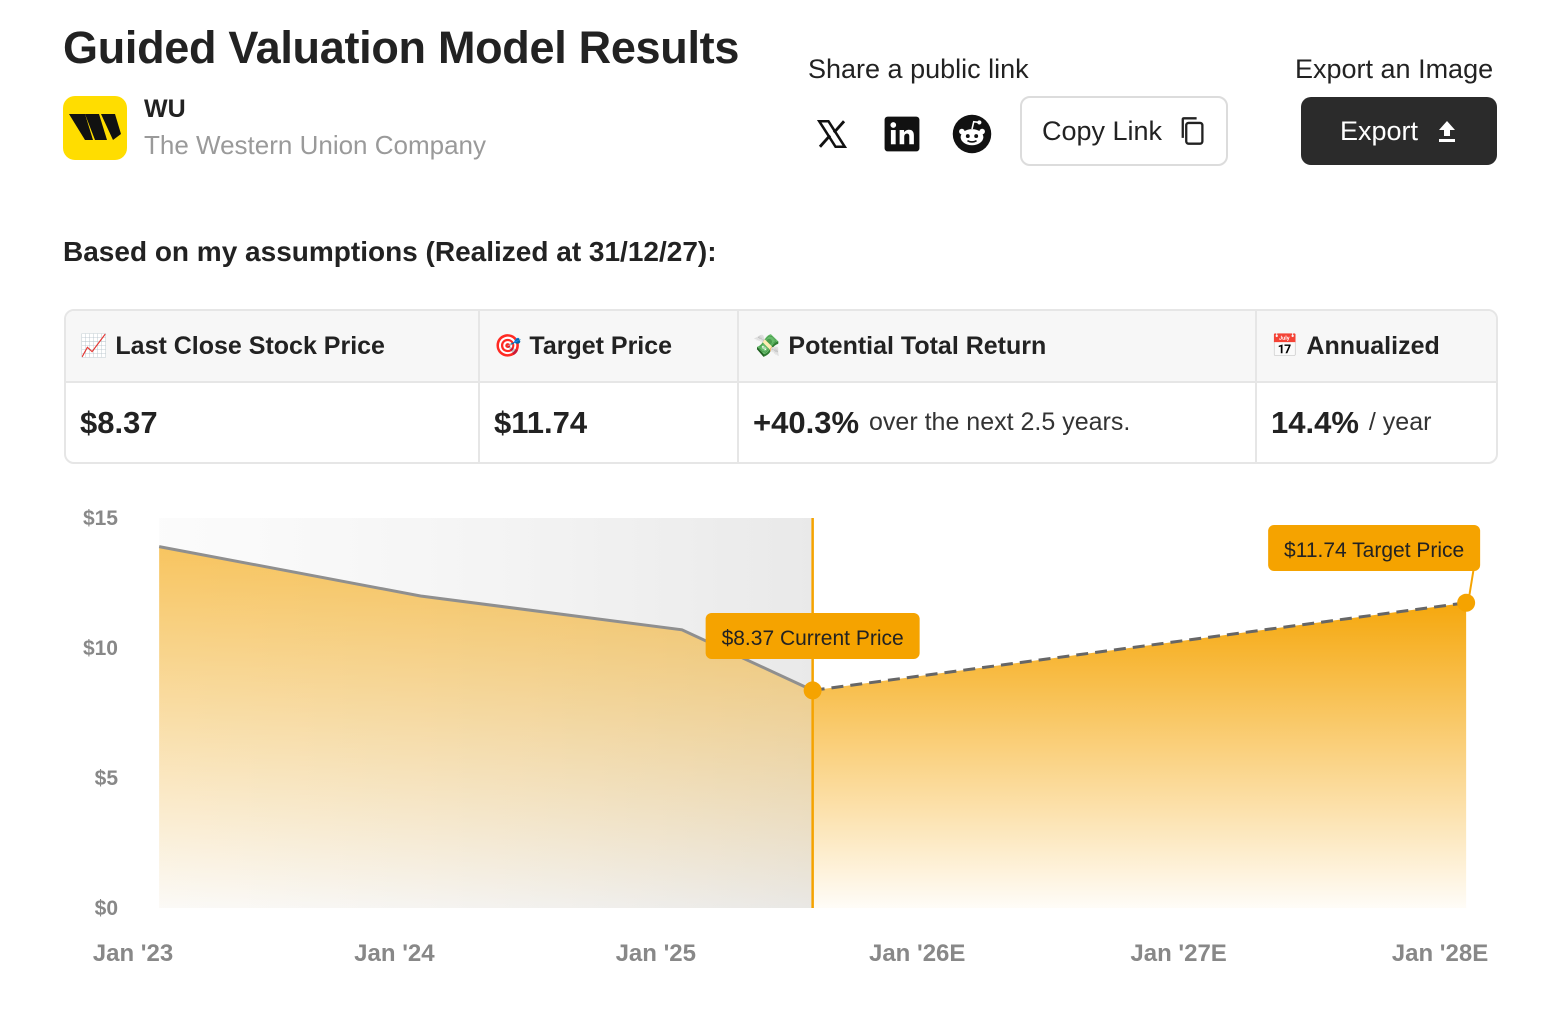  I want to click on y-tick-label: $5, so click(107, 778).